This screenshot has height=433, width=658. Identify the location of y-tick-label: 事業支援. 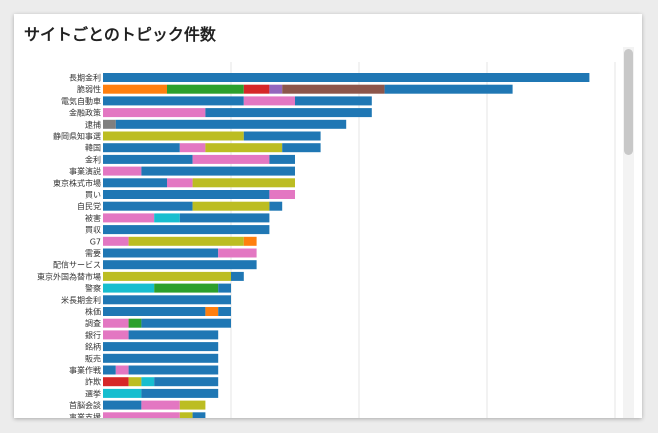
(85, 415).